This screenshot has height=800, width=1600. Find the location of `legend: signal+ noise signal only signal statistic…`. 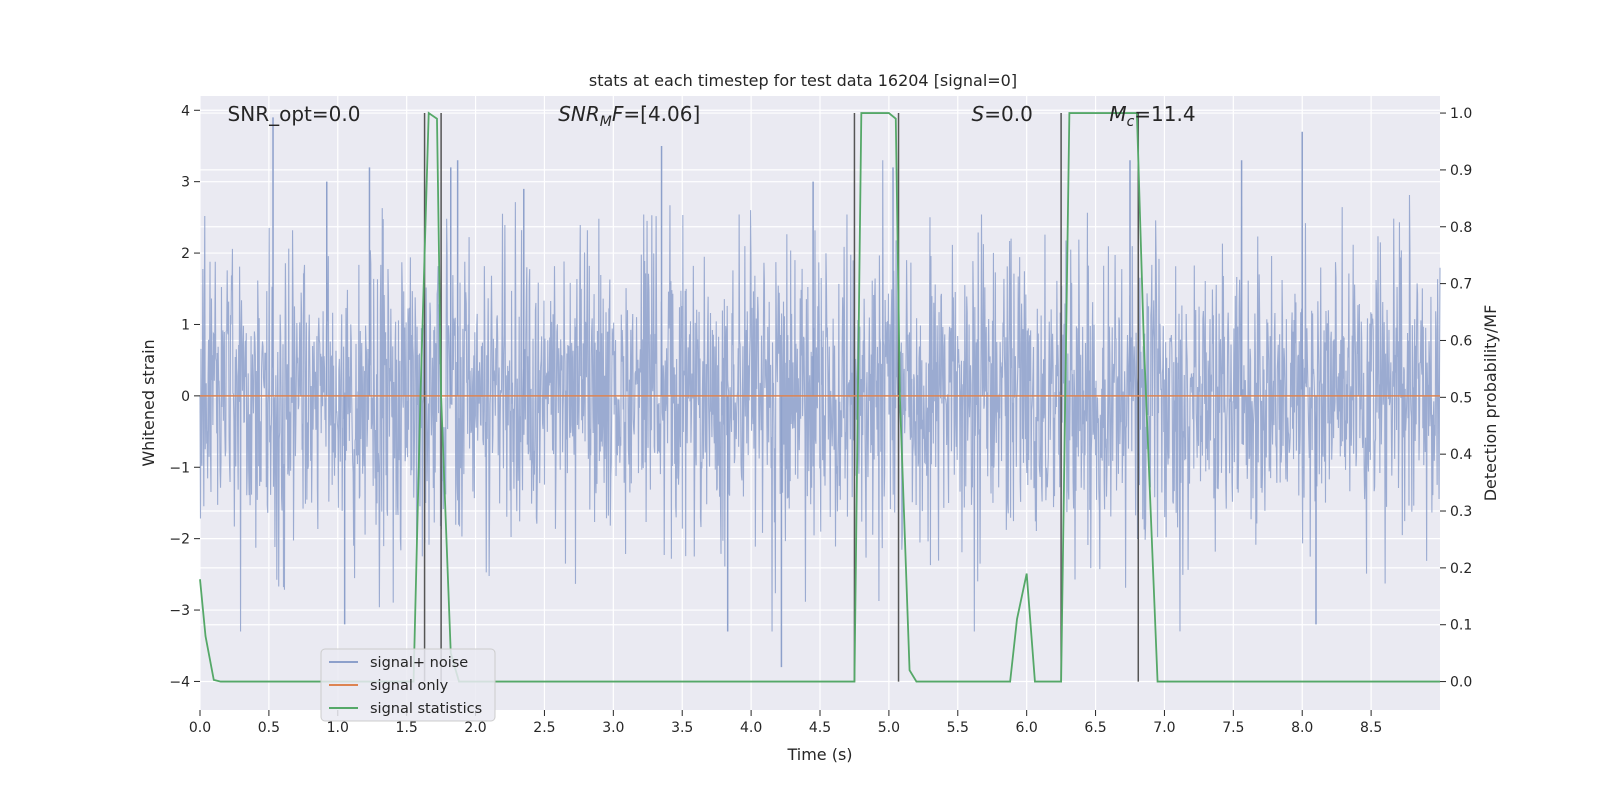

legend: signal+ noise signal only signal statistic… is located at coordinates (408, 685).